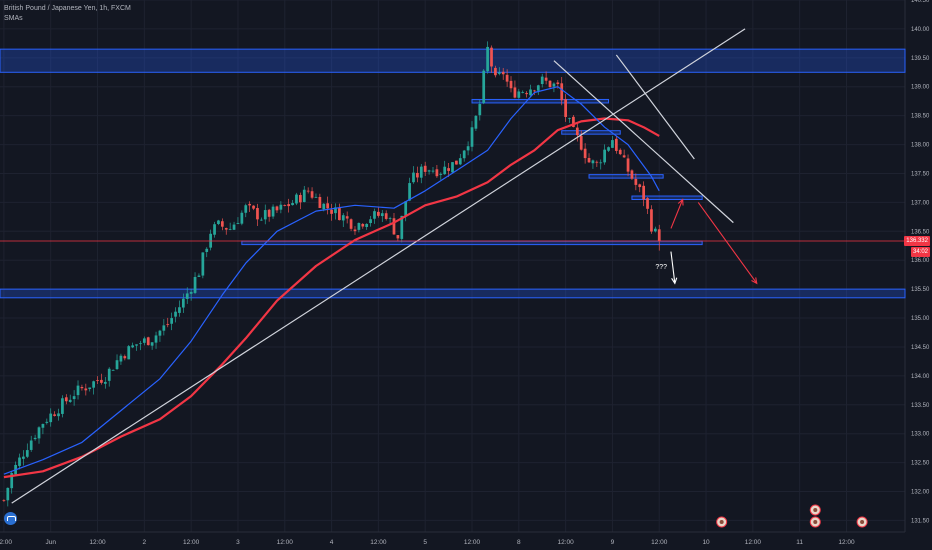  What do you see at coordinates (920, 146) in the screenshot?
I see `y-tick-label: 138.00` at bounding box center [920, 146].